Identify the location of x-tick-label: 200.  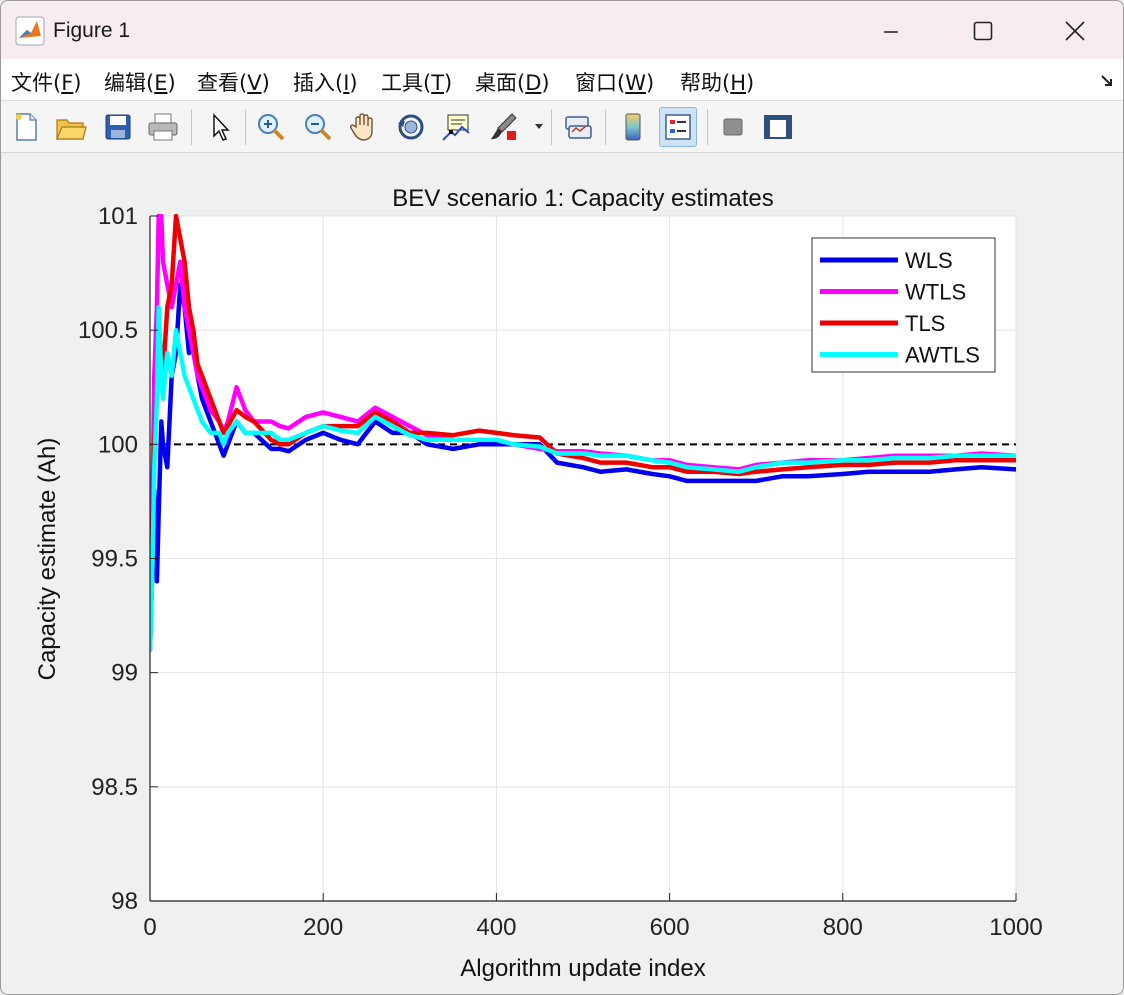
(323, 927).